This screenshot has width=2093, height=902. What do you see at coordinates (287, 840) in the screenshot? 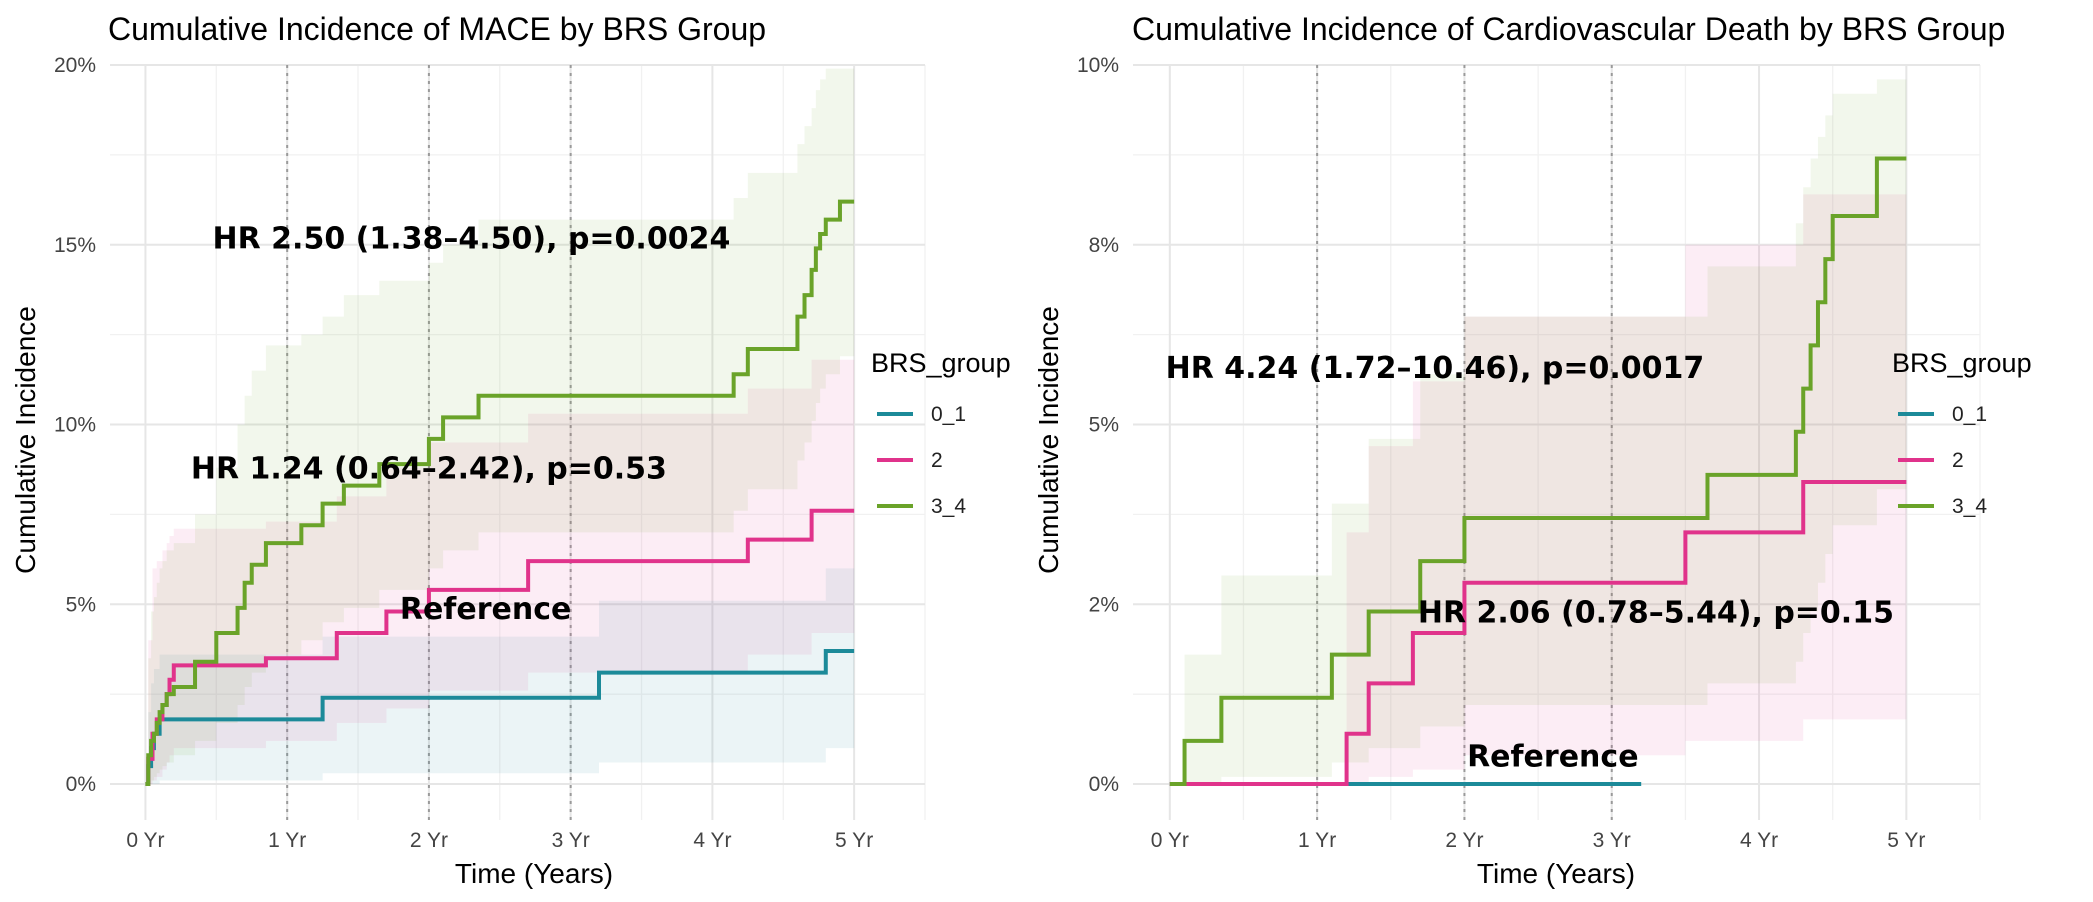
I see `mace-x-tick-label: 1 Yr` at bounding box center [287, 840].